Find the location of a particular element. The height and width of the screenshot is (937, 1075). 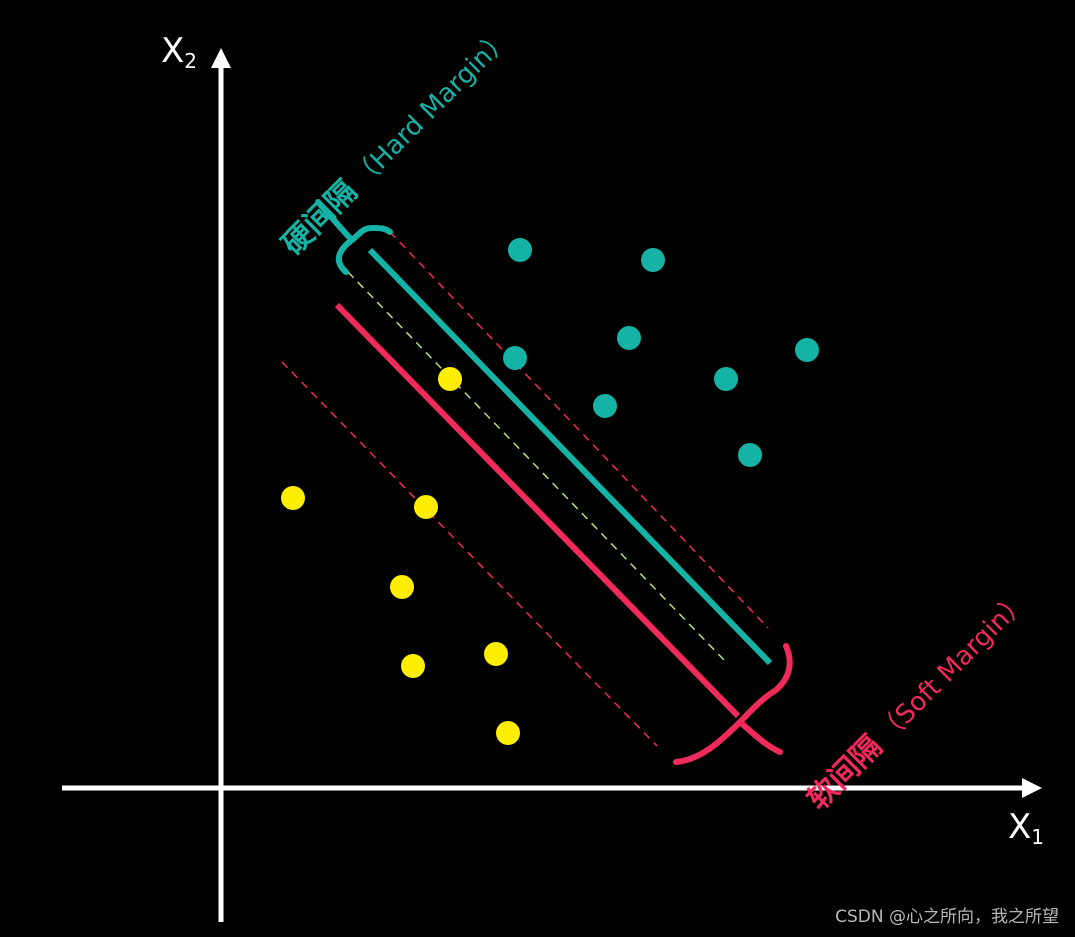

x2-main: X is located at coordinates (173, 51).